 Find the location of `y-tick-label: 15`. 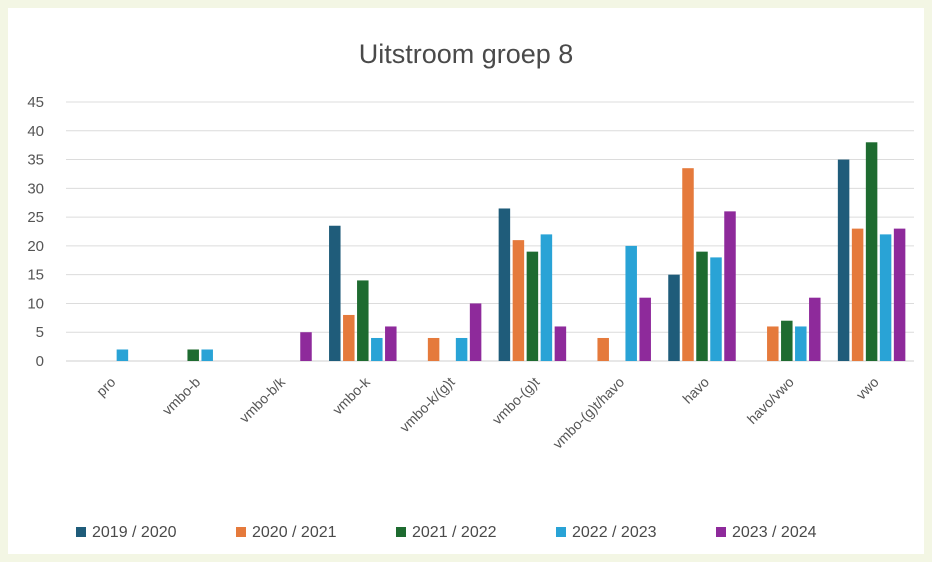

y-tick-label: 15 is located at coordinates (35, 275).